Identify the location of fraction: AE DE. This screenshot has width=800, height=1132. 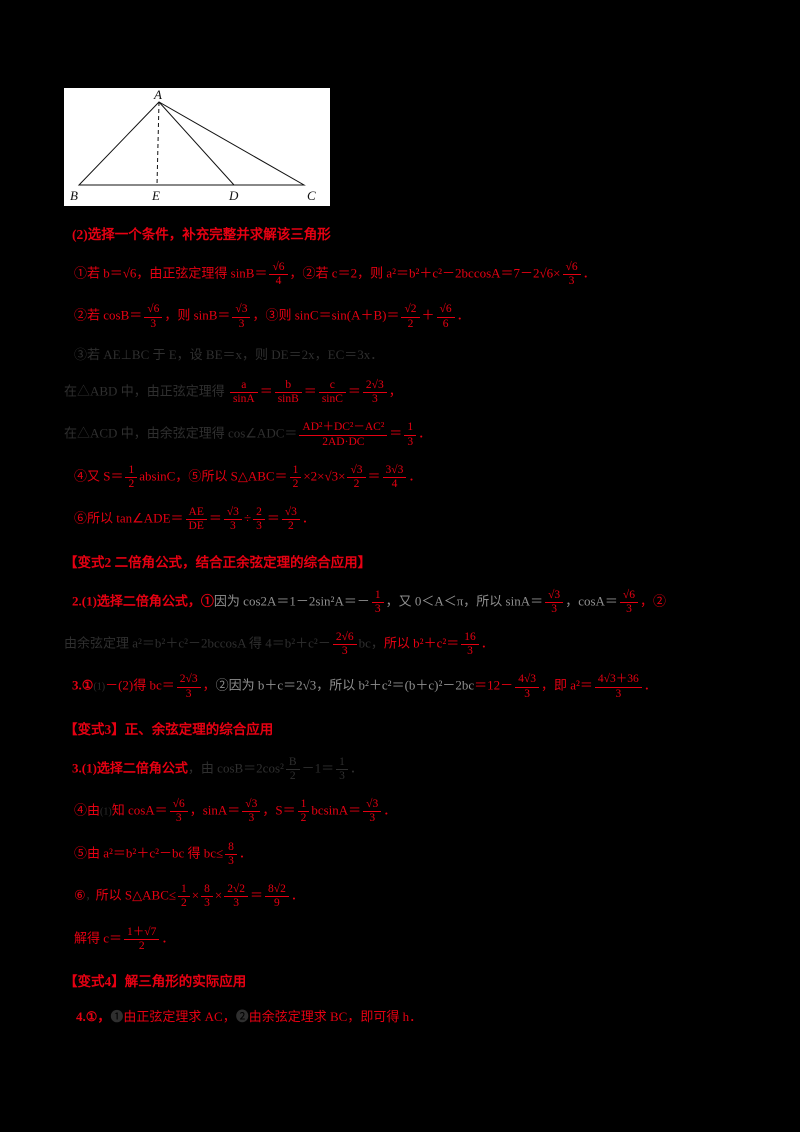
(196, 519).